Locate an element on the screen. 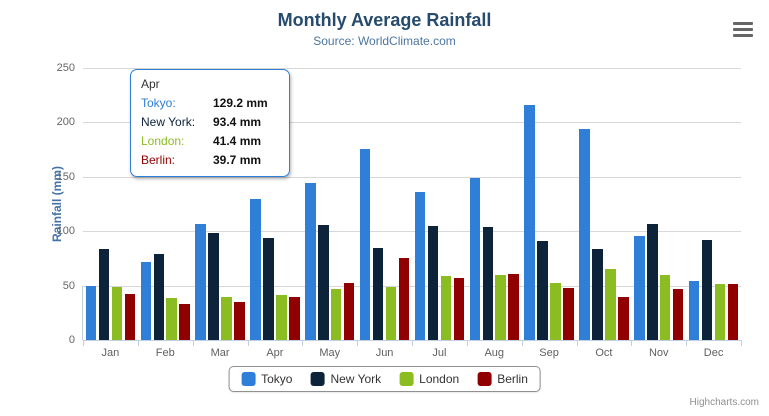  y-axis-label-100: 100 is located at coordinates (65, 231).